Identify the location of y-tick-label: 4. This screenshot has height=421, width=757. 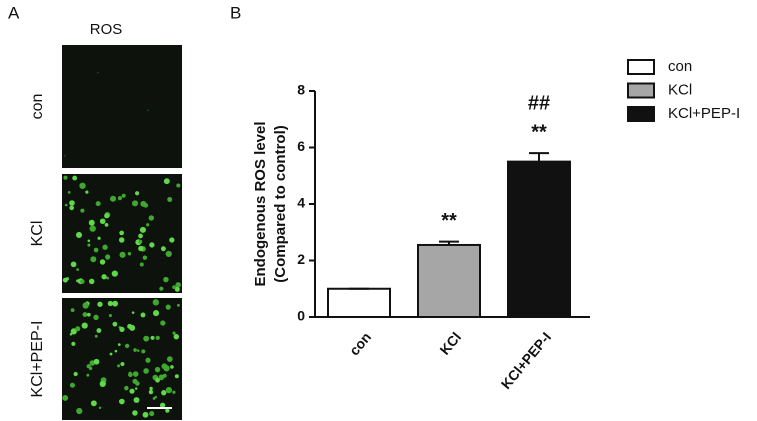
(301, 203).